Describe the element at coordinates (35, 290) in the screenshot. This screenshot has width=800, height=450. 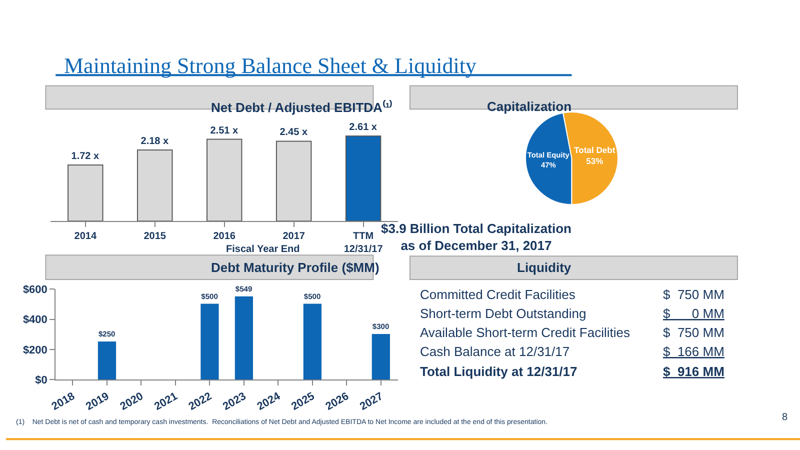
I see `y-tick-label: $600` at that location.